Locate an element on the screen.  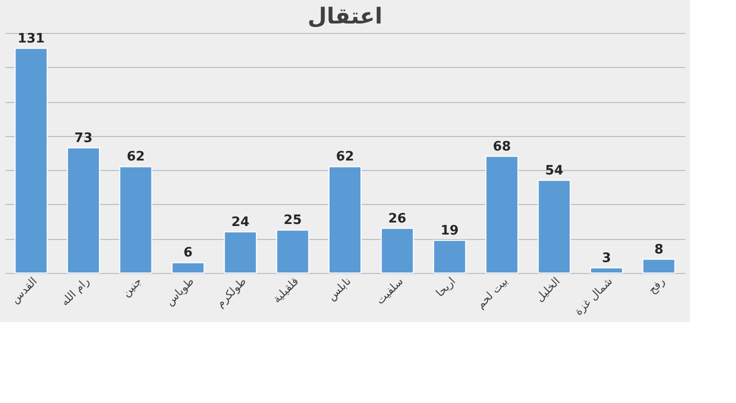
data-label: 131 is located at coordinates (31, 38).